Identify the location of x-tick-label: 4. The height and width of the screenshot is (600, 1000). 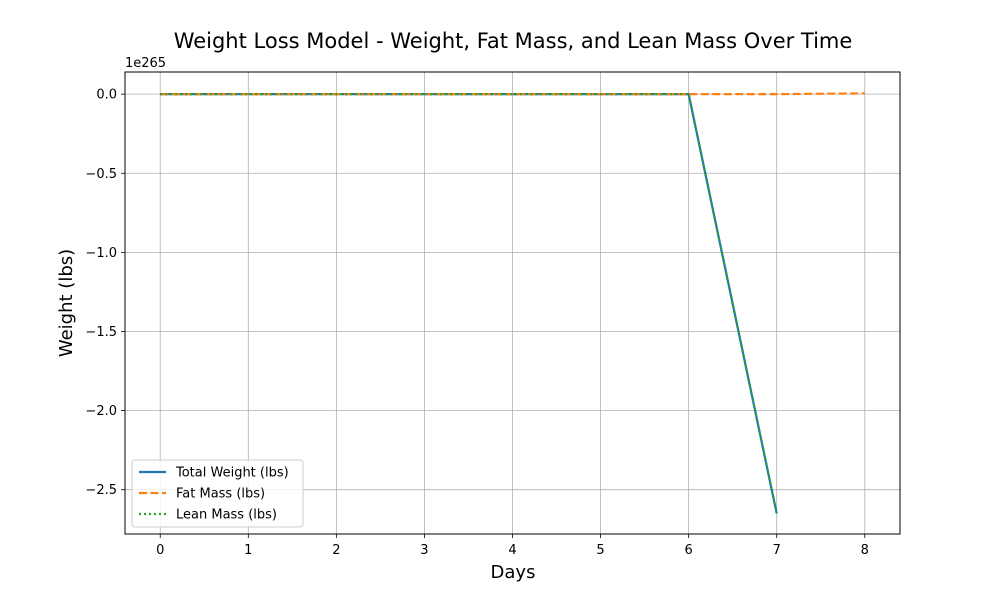
(512, 550).